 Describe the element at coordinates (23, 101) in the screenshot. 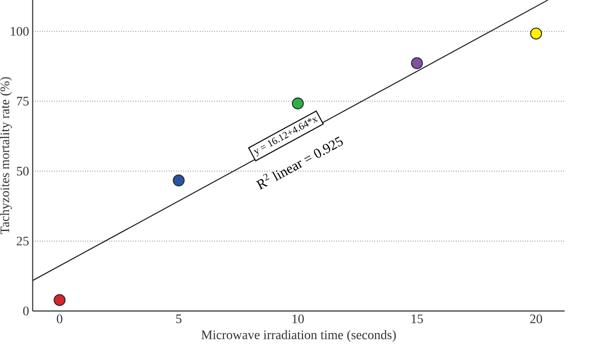

I see `y-tick-label: 75` at that location.